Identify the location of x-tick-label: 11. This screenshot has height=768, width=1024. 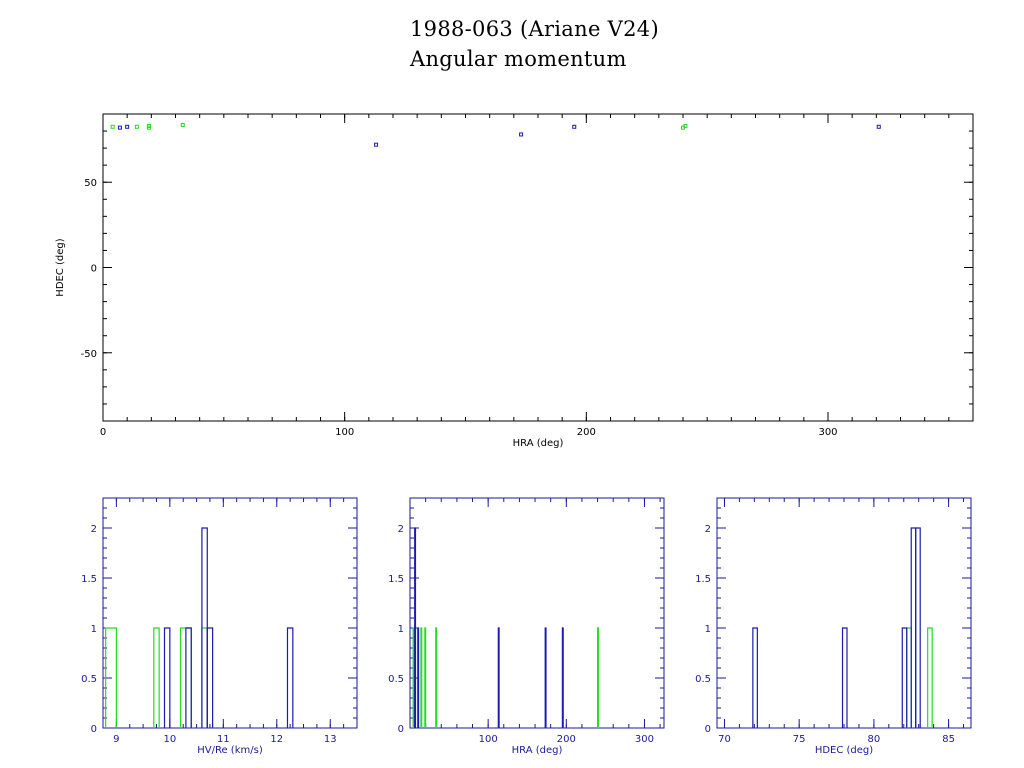
(223, 739).